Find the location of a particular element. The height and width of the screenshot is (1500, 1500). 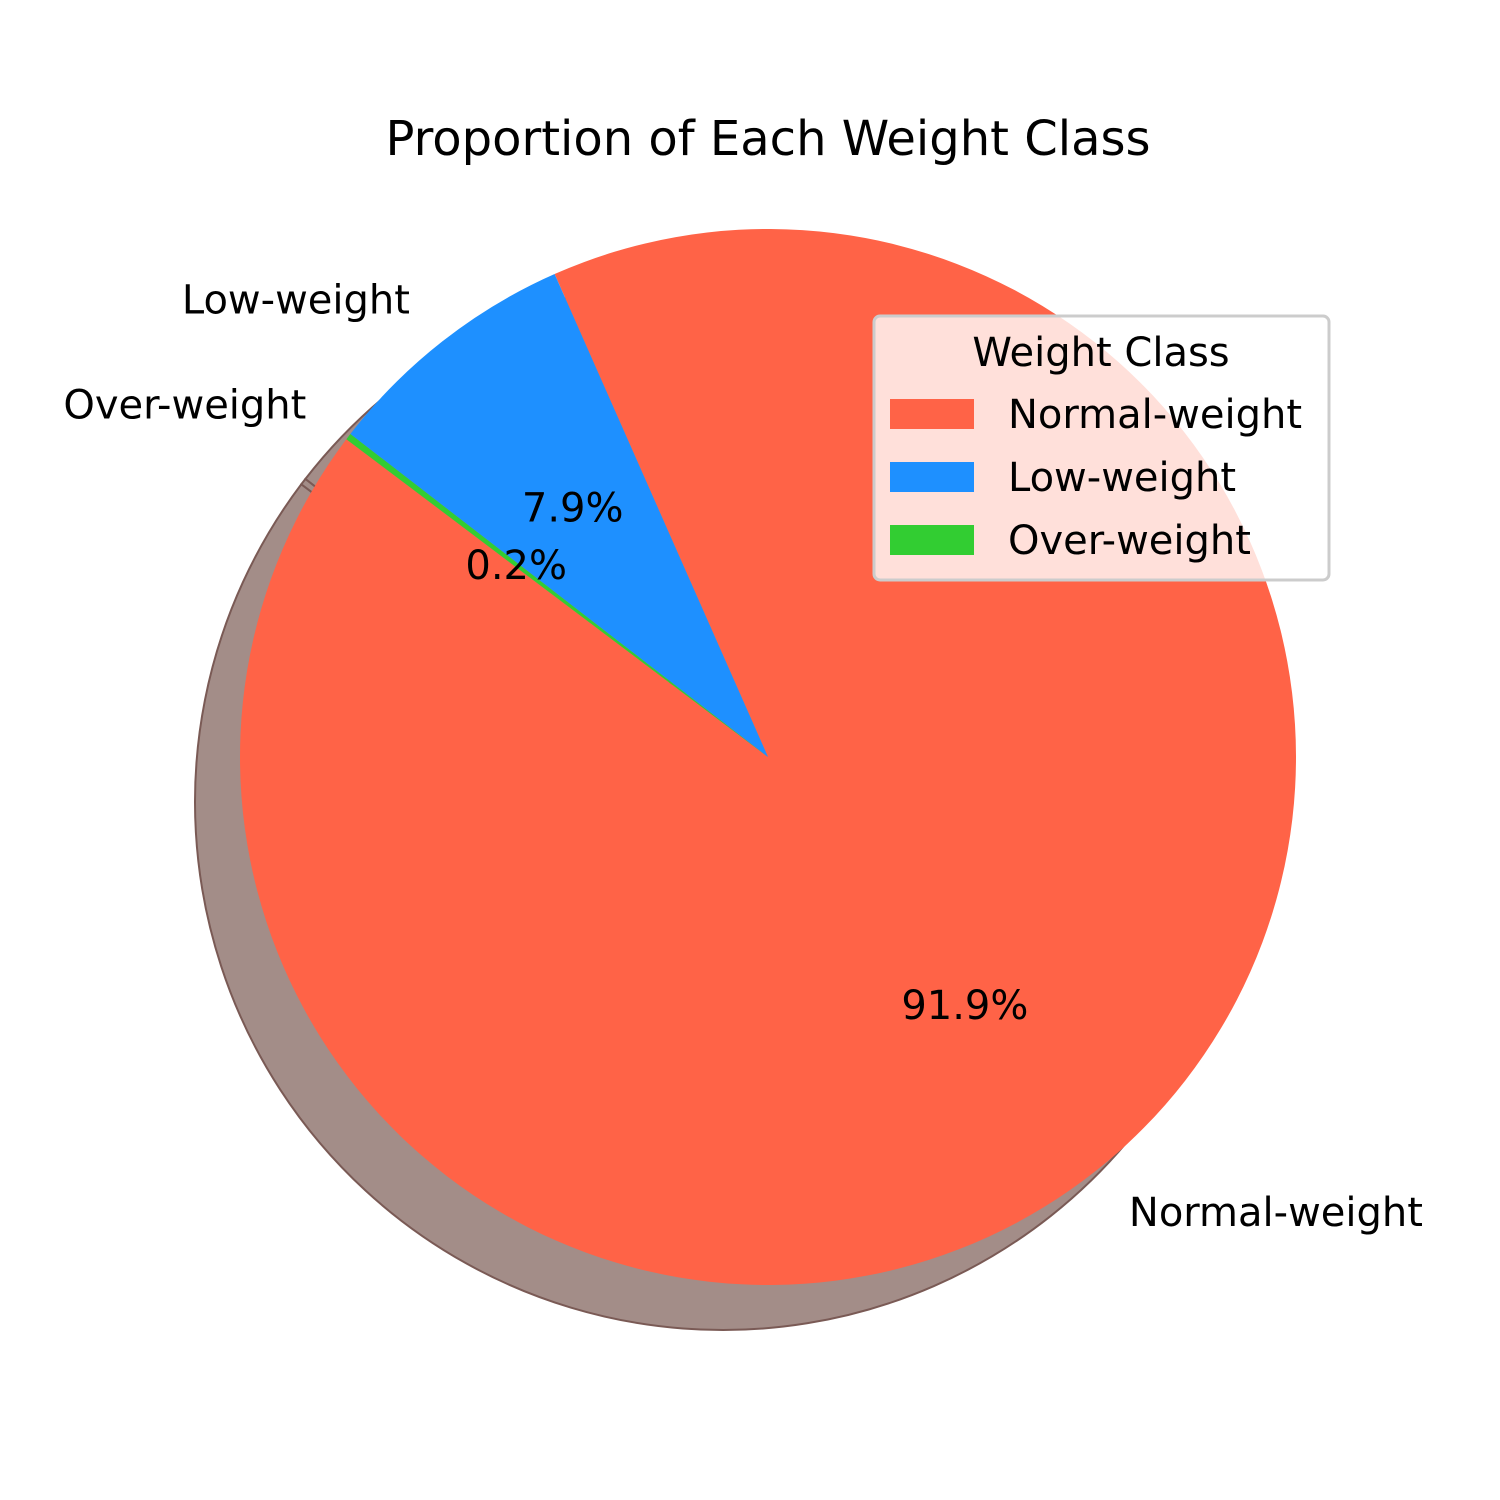

slice-over-weight is located at coordinates (557, 595).